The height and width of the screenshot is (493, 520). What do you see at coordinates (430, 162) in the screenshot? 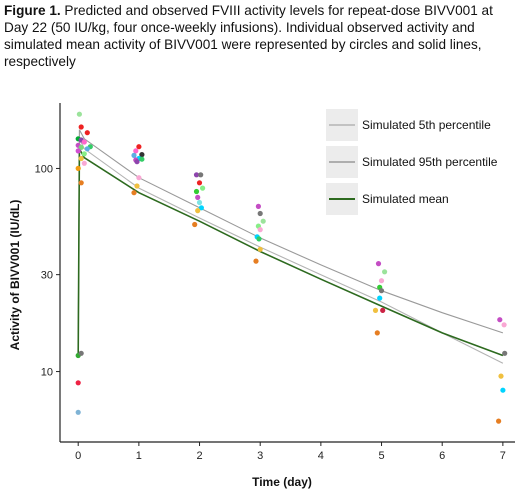
I see `legend-label: Simulated 95th percentile` at bounding box center [430, 162].